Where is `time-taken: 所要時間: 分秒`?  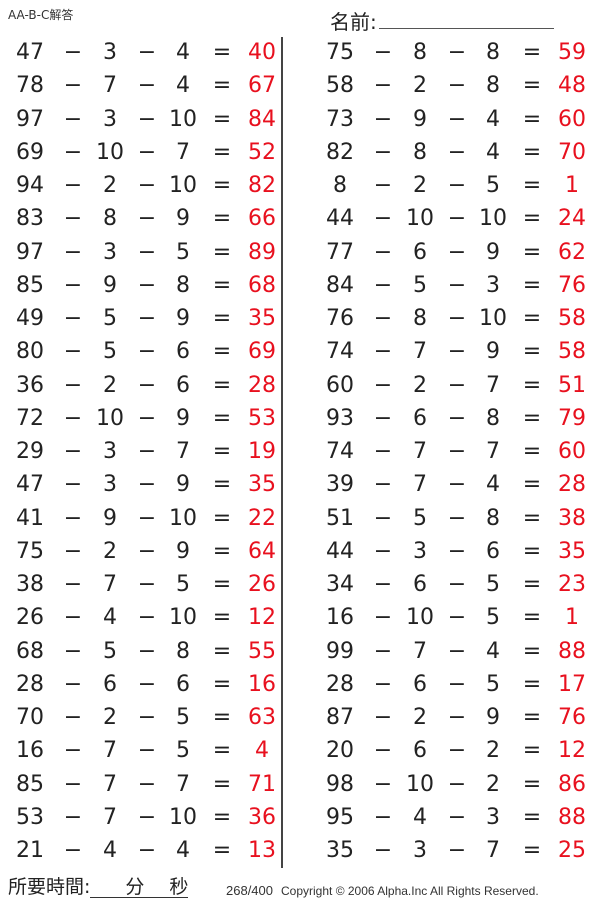
time-taken: 所要時間: 分秒 is located at coordinates (110, 887).